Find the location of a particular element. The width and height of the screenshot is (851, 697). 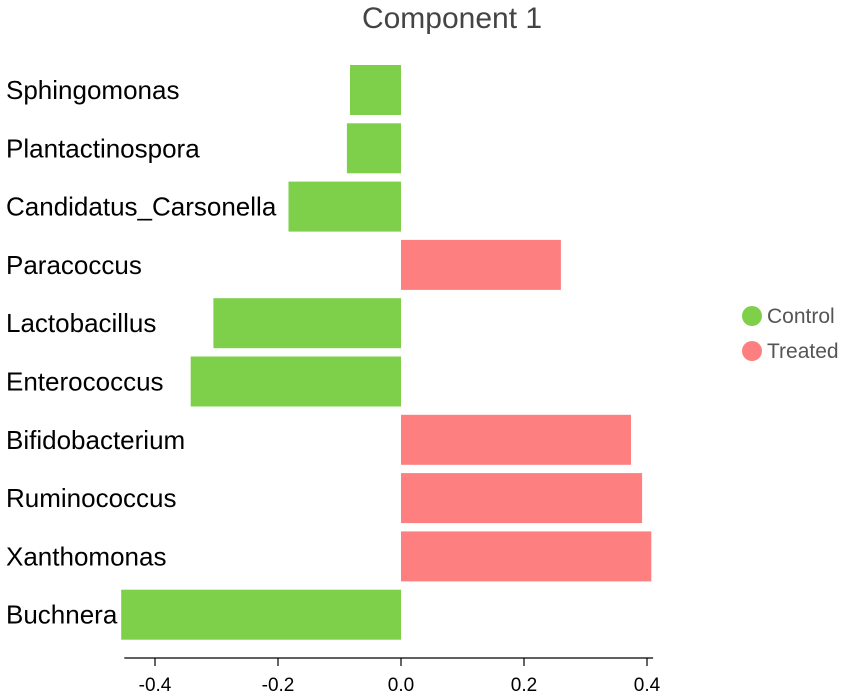

bar-ruminococcus is located at coordinates (522, 498).